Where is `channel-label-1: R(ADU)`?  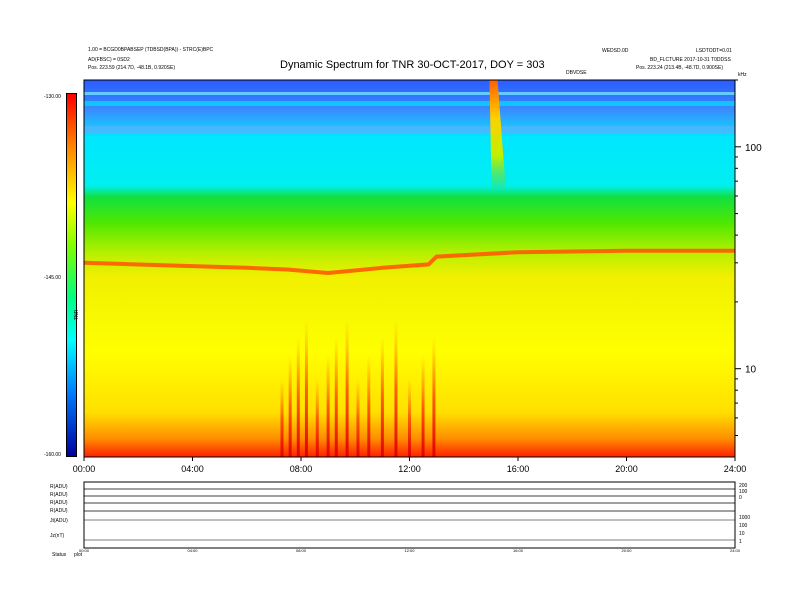
channel-label-1: R(ADU) is located at coordinates (59, 487).